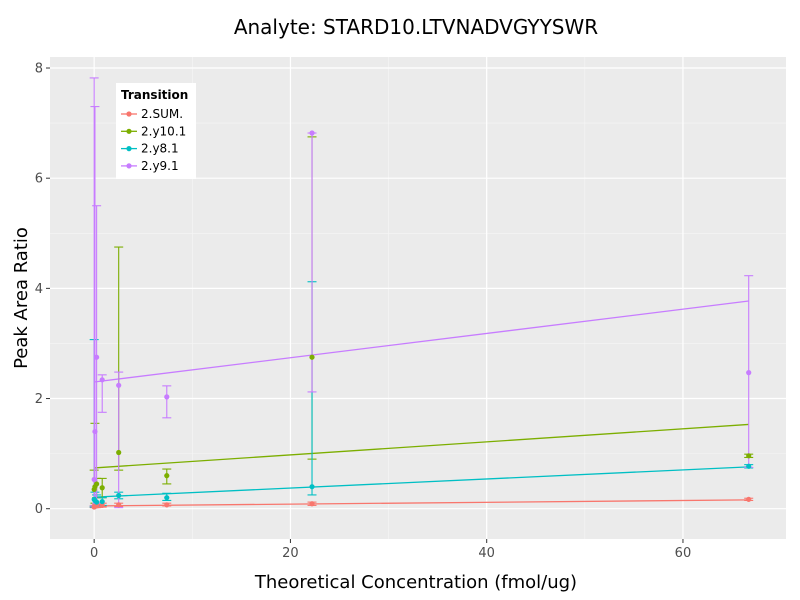 Image resolution: width=800 pixels, height=600 pixels. I want to click on legend-label-2-y8-1: 2.y8.1, so click(160, 149).